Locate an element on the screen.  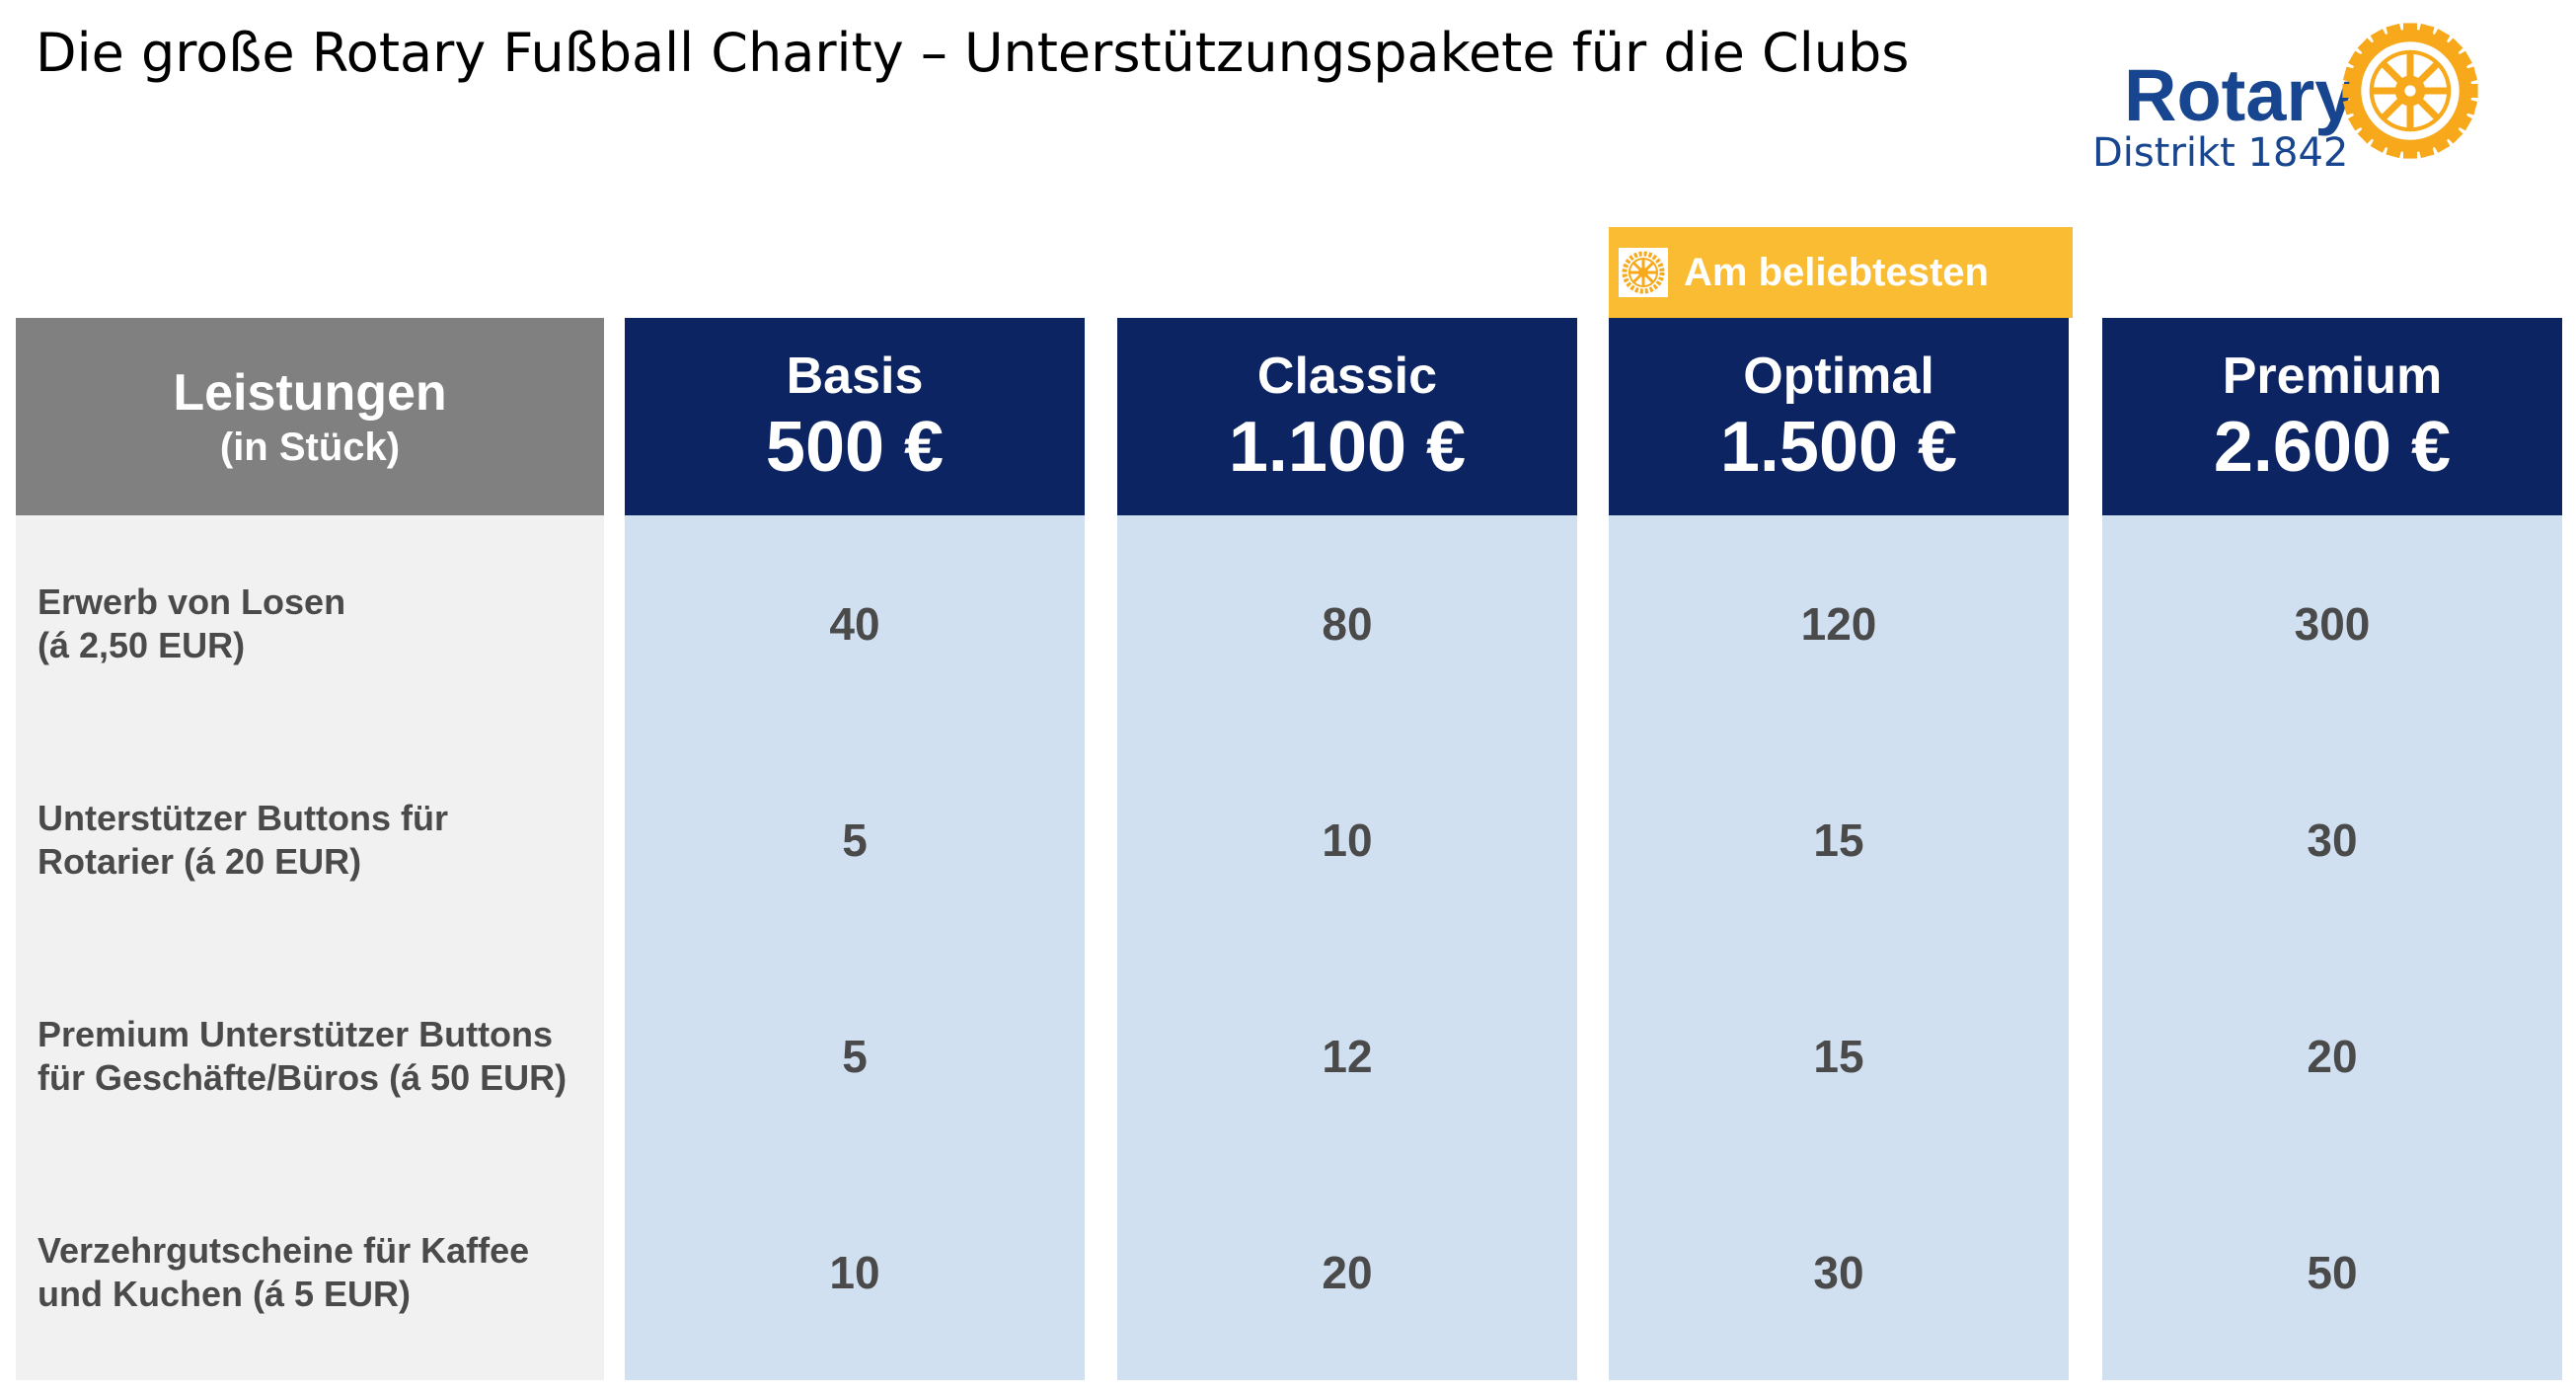
plan-column-optimal: Optimal 1.500 € 120 15 15 30 is located at coordinates (1839, 849).